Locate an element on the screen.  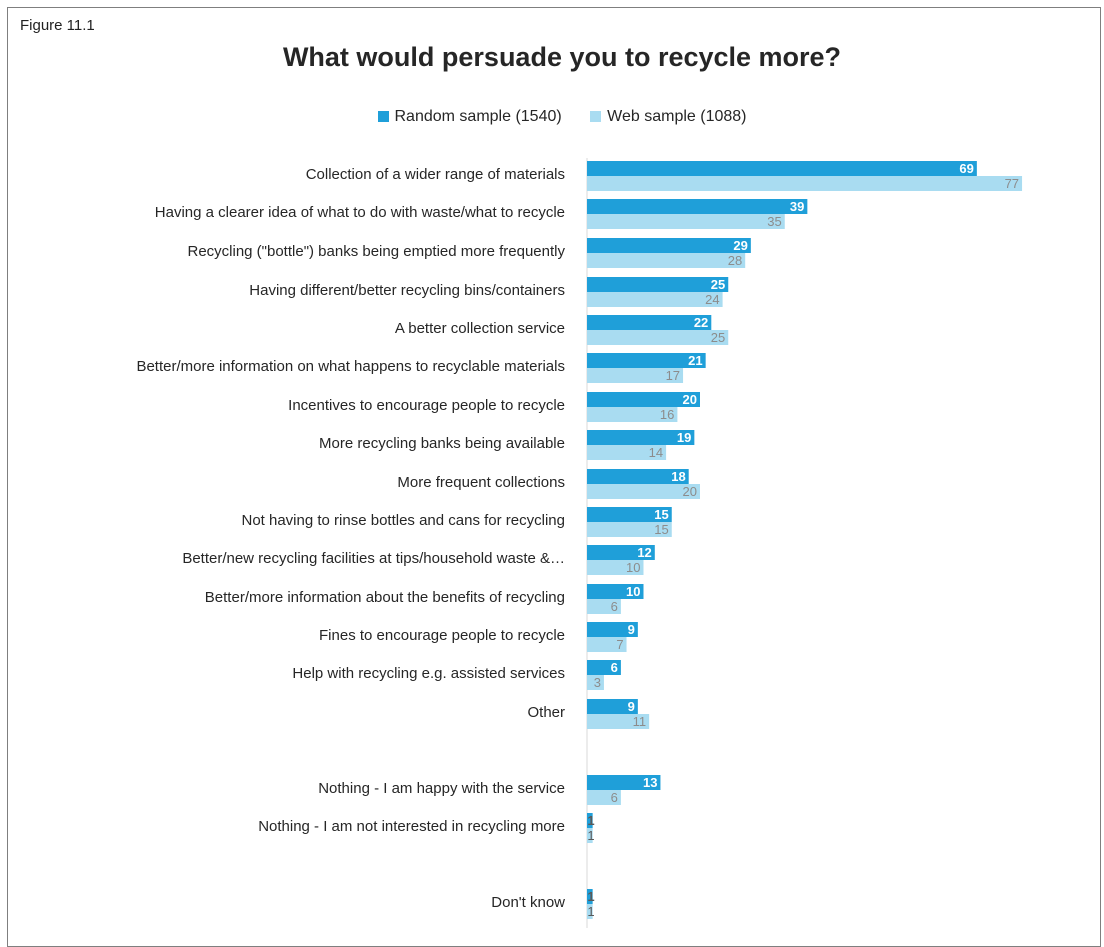
legend-item-web: Web sample (1088) is located at coordinates (668, 117).